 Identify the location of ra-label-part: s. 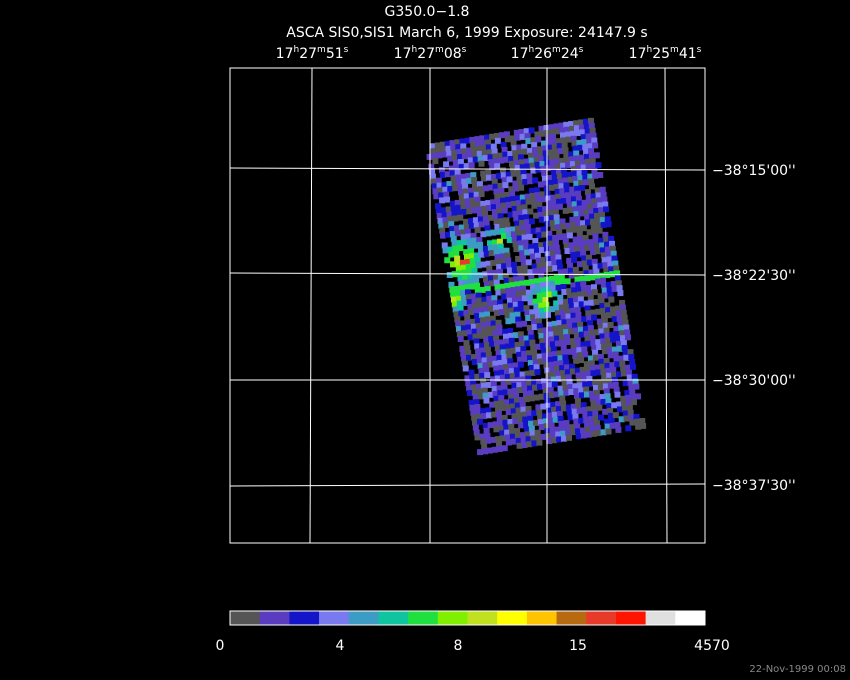
(464, 50).